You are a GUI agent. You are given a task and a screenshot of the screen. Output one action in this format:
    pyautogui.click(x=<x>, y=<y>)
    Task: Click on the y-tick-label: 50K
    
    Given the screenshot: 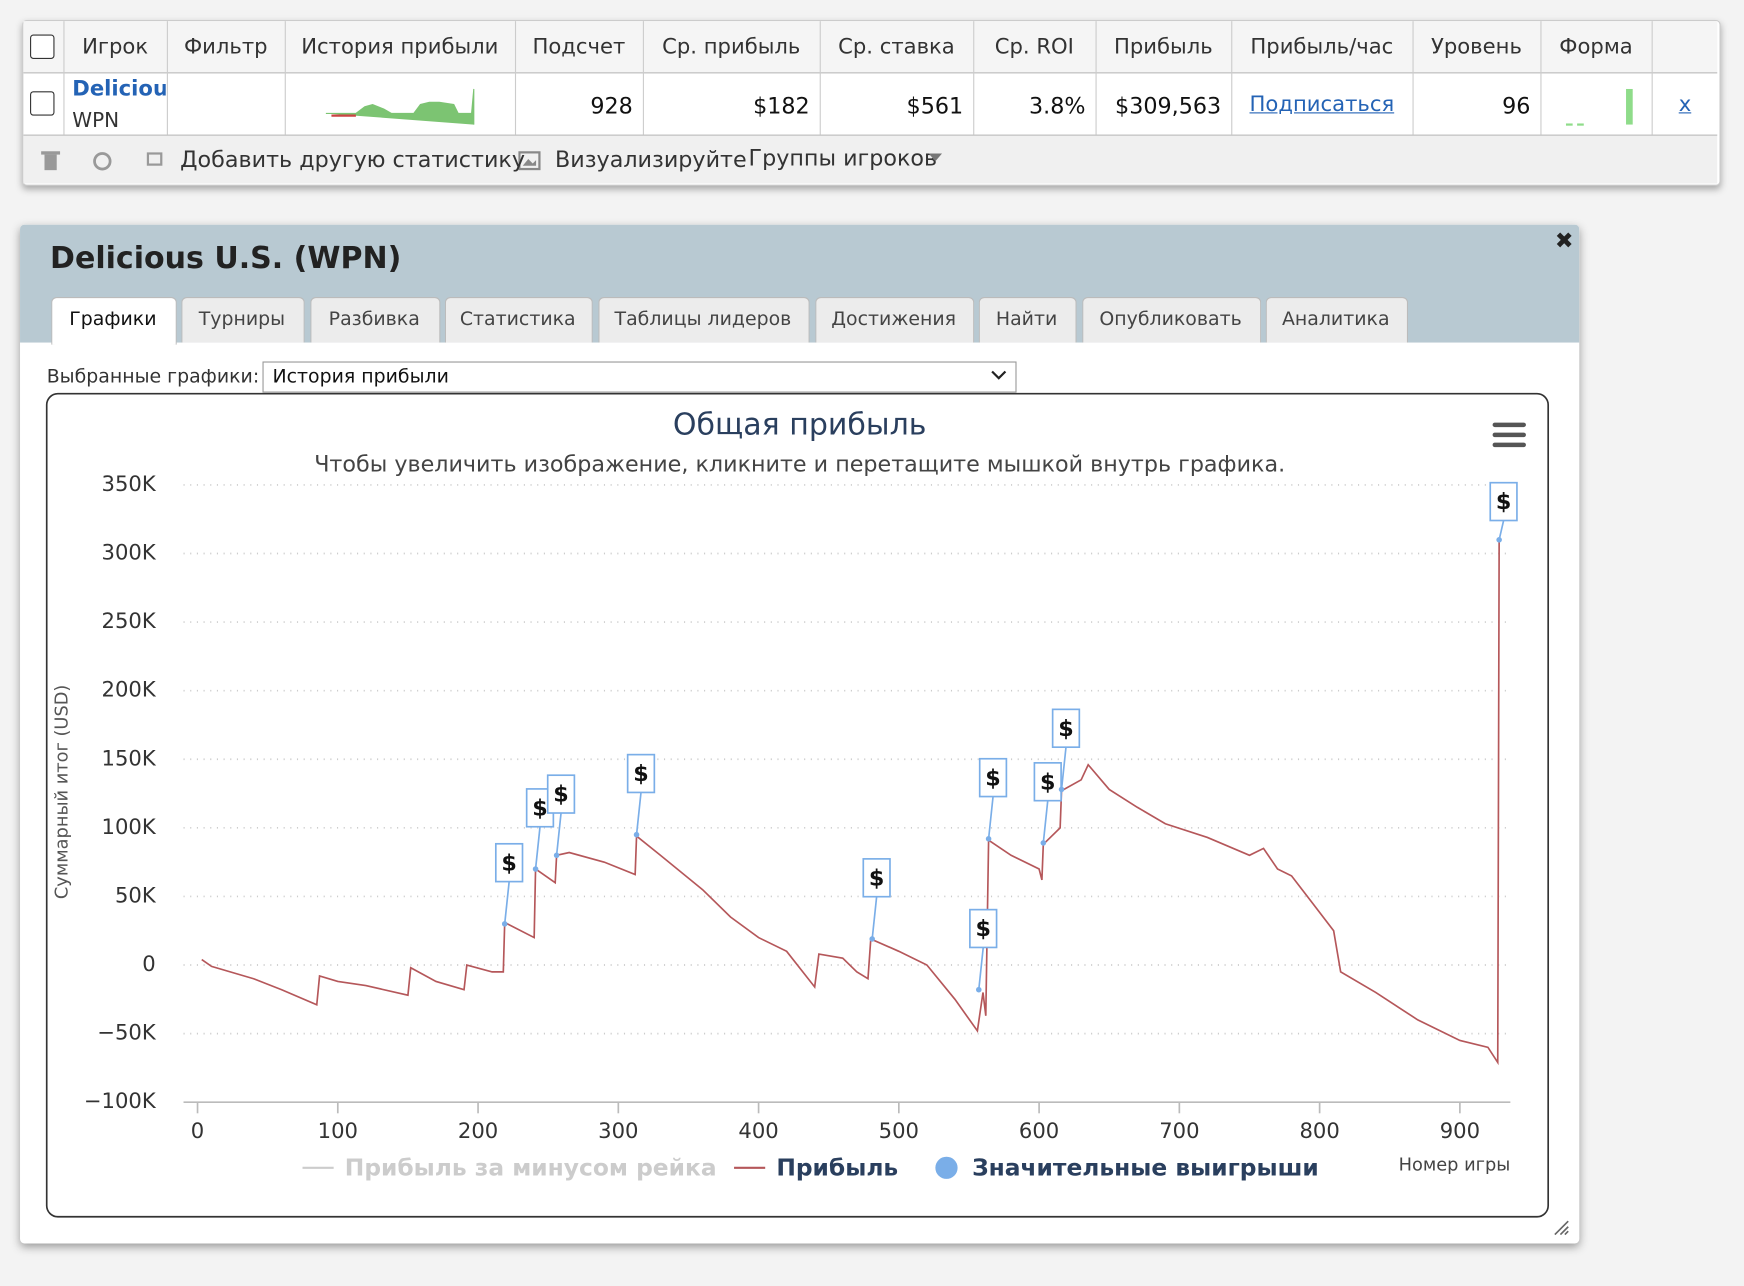 What is the action you would take?
    pyautogui.click(x=136, y=894)
    